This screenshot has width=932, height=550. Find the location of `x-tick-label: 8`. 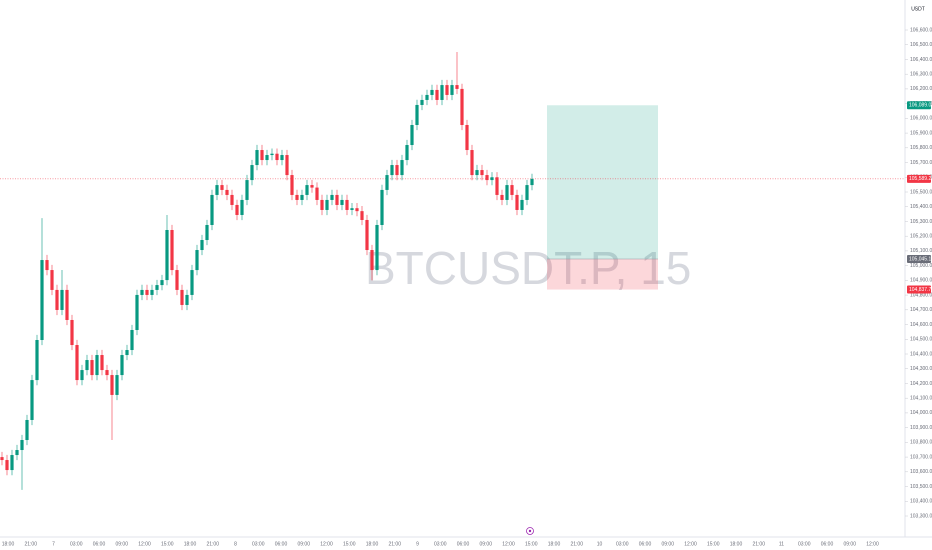

x-tick-label: 8 is located at coordinates (235, 544).